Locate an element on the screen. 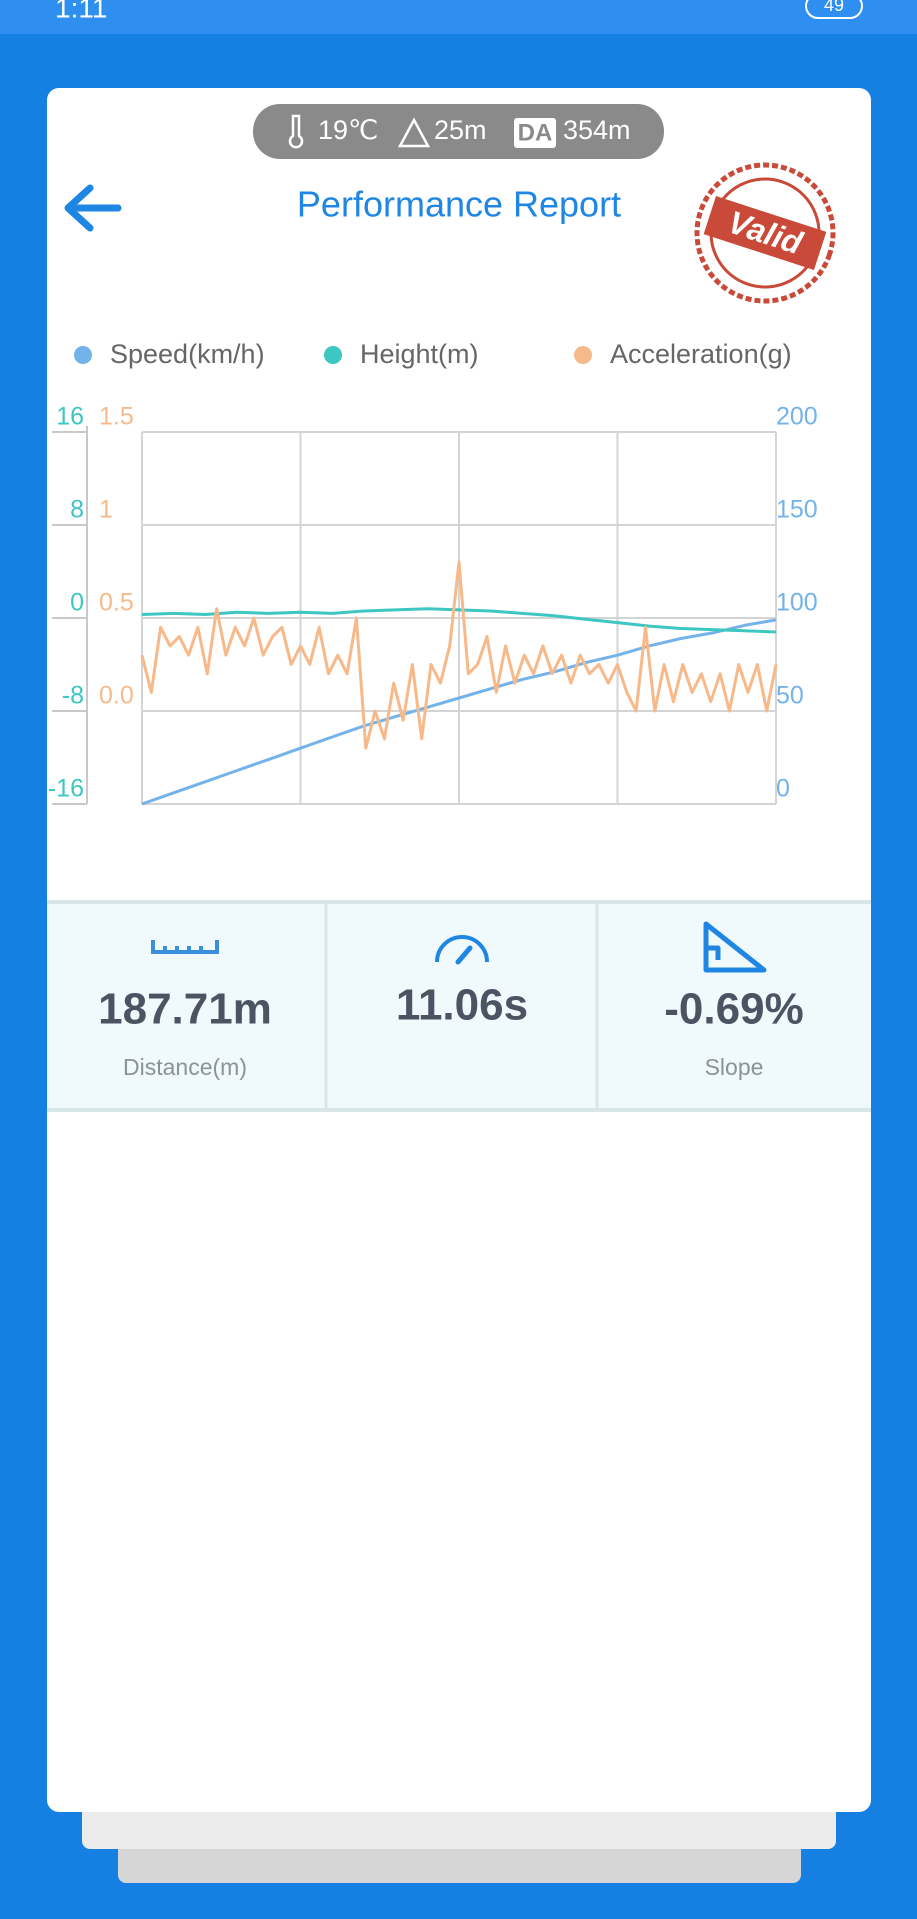 This screenshot has height=1919, width=917. status-time: 1:11 is located at coordinates (81, 11).